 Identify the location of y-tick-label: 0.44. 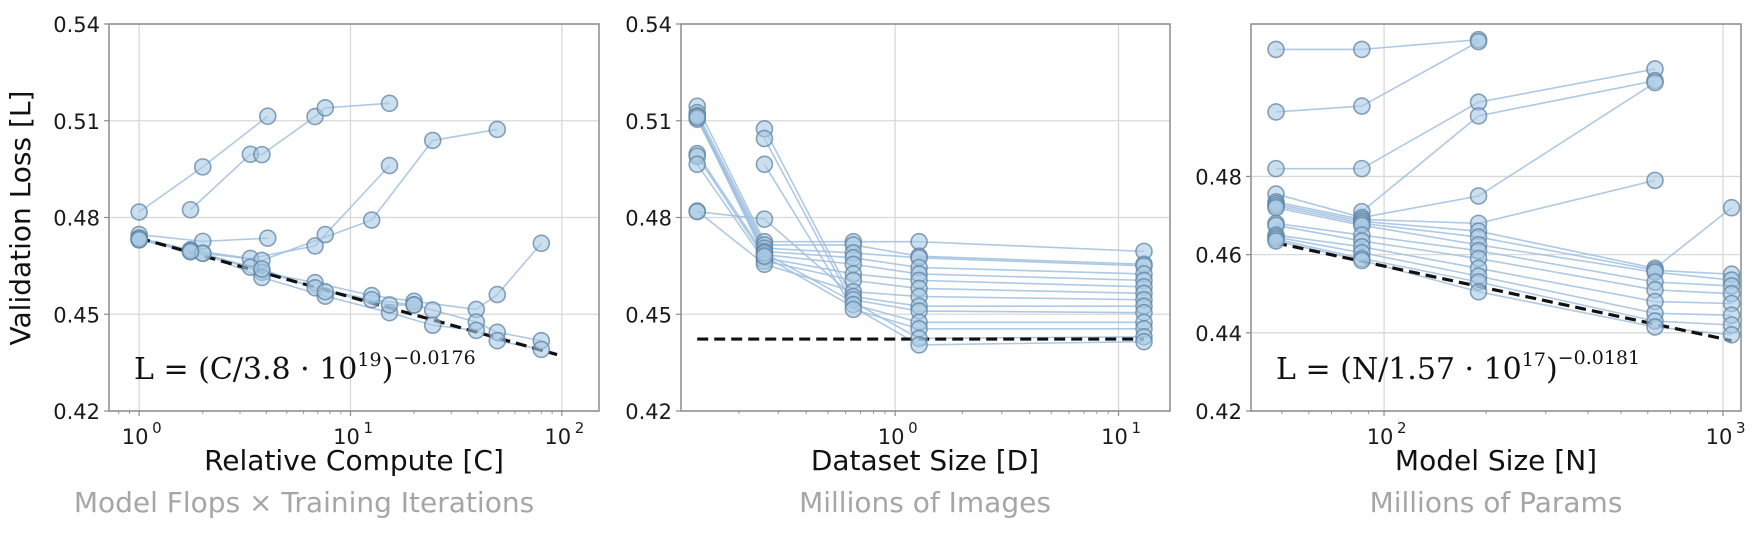
(1218, 334).